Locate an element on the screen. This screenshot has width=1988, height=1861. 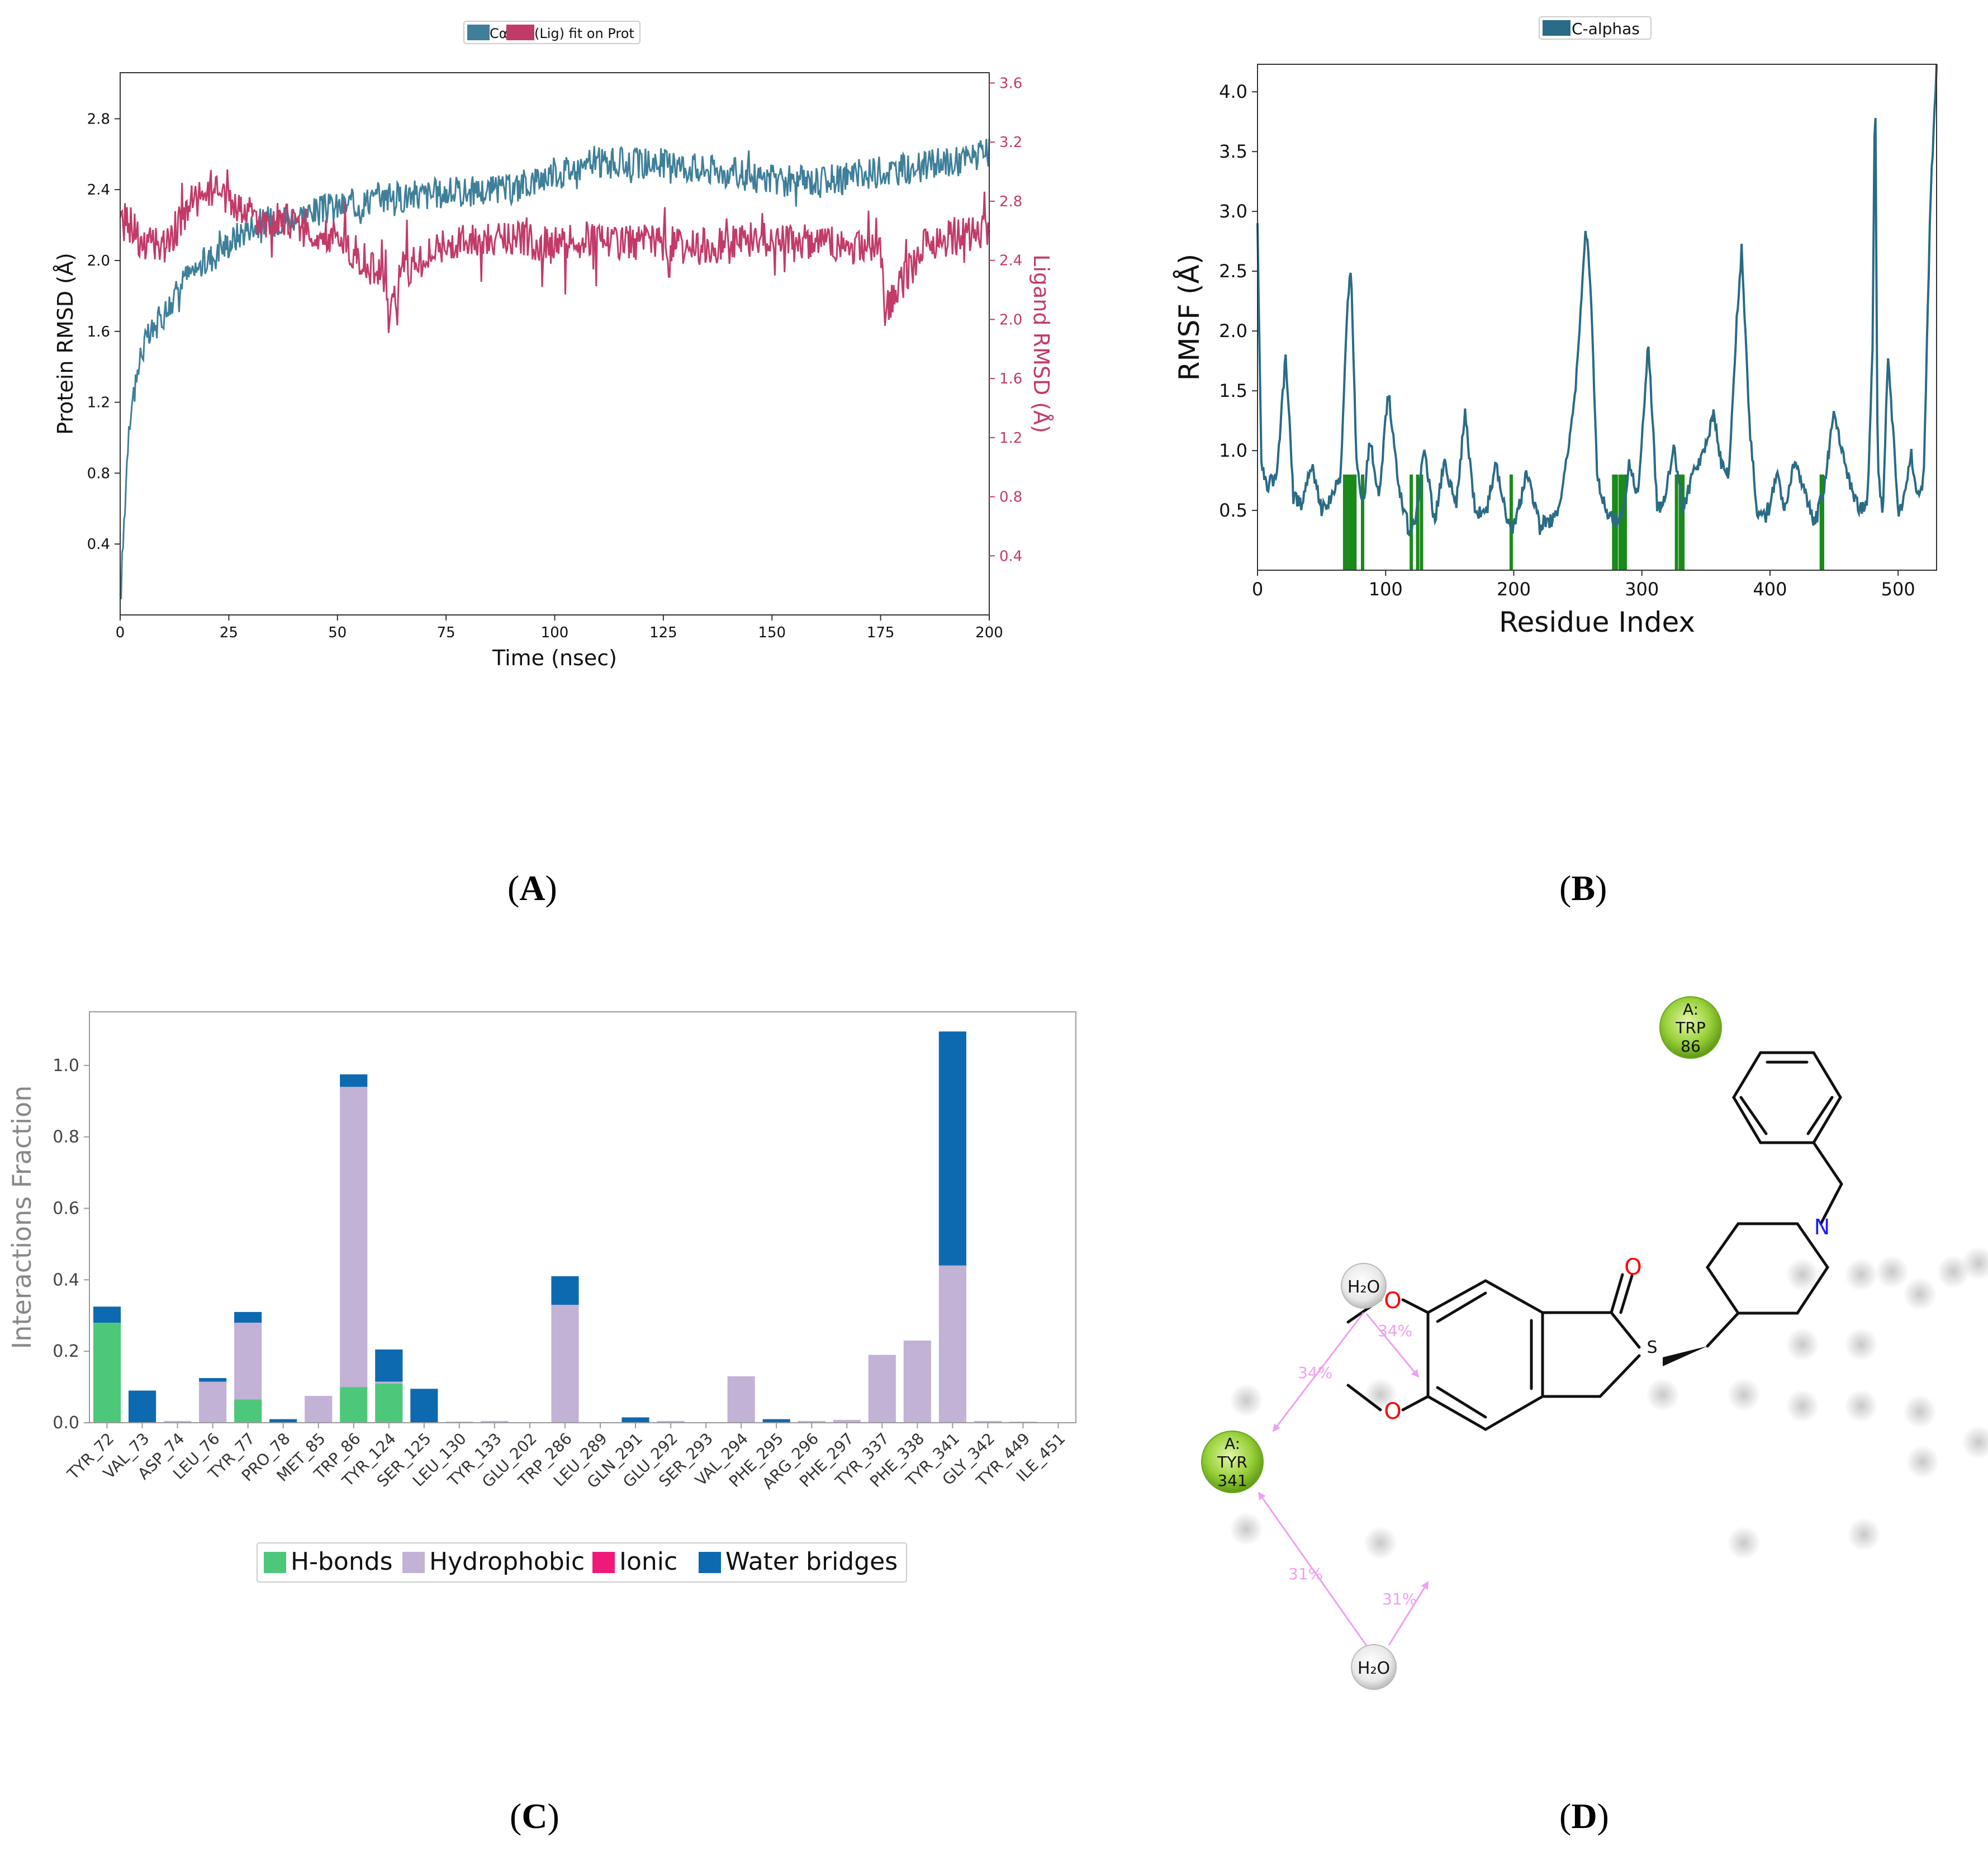
svg-text: H₂O is located at coordinates (1374, 1668).